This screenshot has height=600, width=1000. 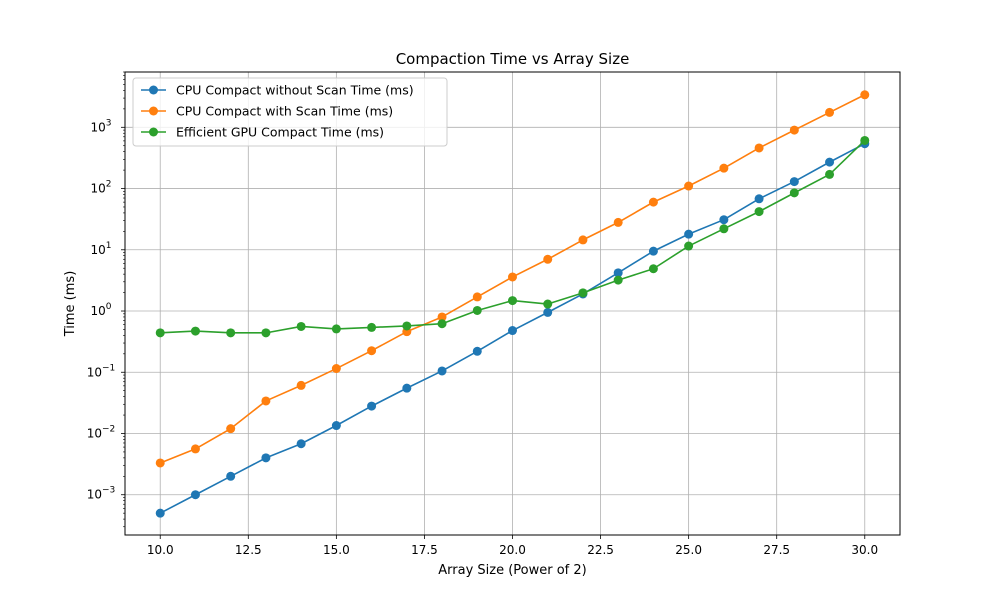 I want to click on y-axis-label: Time (ms), so click(x=70, y=304).